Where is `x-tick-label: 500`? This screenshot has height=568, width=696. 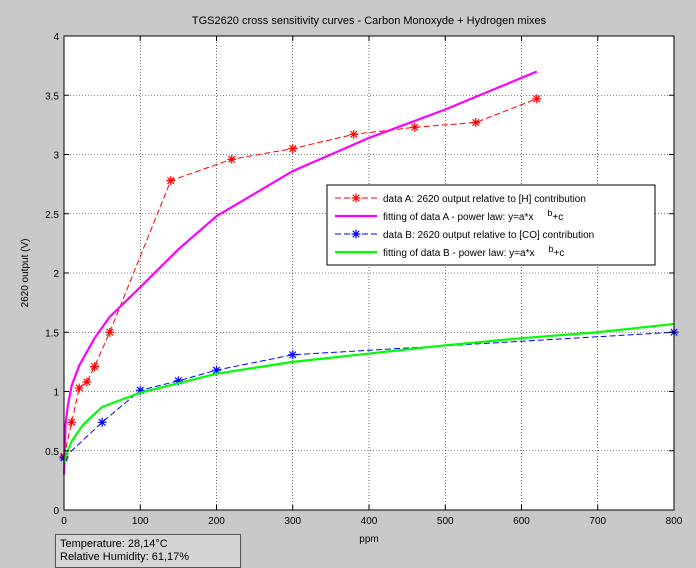 x-tick-label: 500 is located at coordinates (445, 521).